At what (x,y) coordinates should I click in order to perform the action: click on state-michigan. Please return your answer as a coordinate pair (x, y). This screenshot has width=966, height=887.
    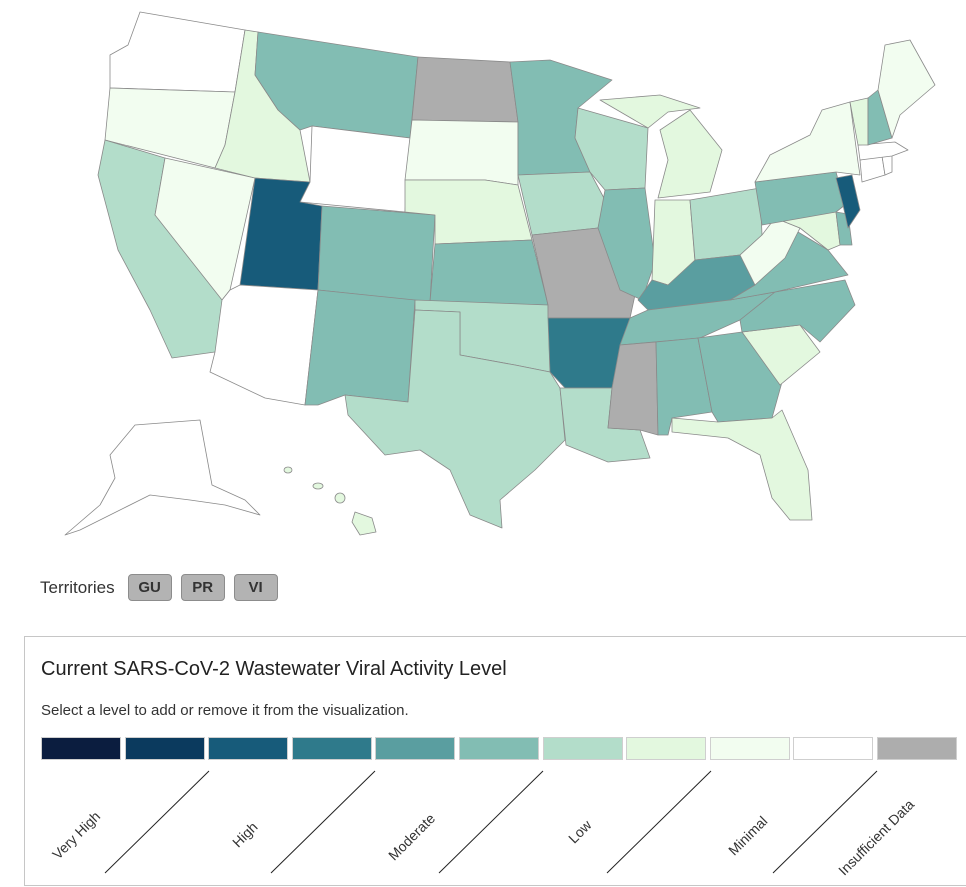
    Looking at the image, I should click on (661, 146).